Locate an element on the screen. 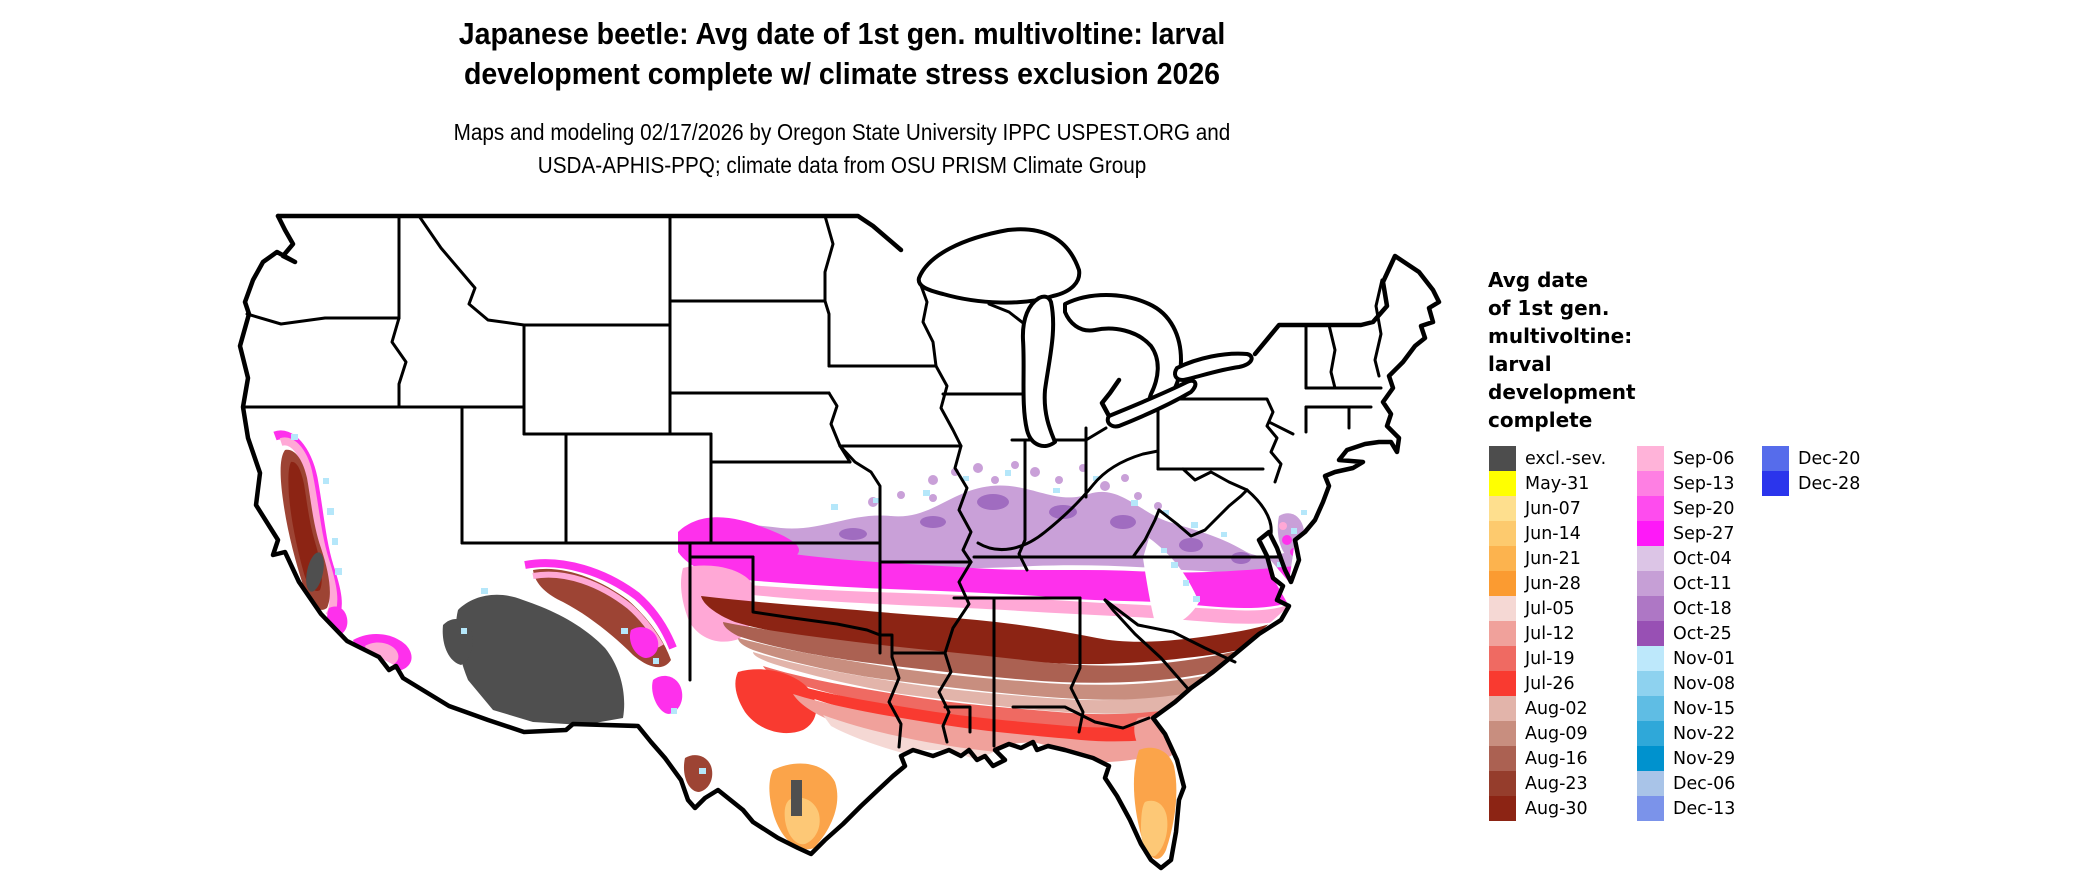 The width and height of the screenshot is (2100, 892). legend-item: Aug-02 is located at coordinates (1549, 708).